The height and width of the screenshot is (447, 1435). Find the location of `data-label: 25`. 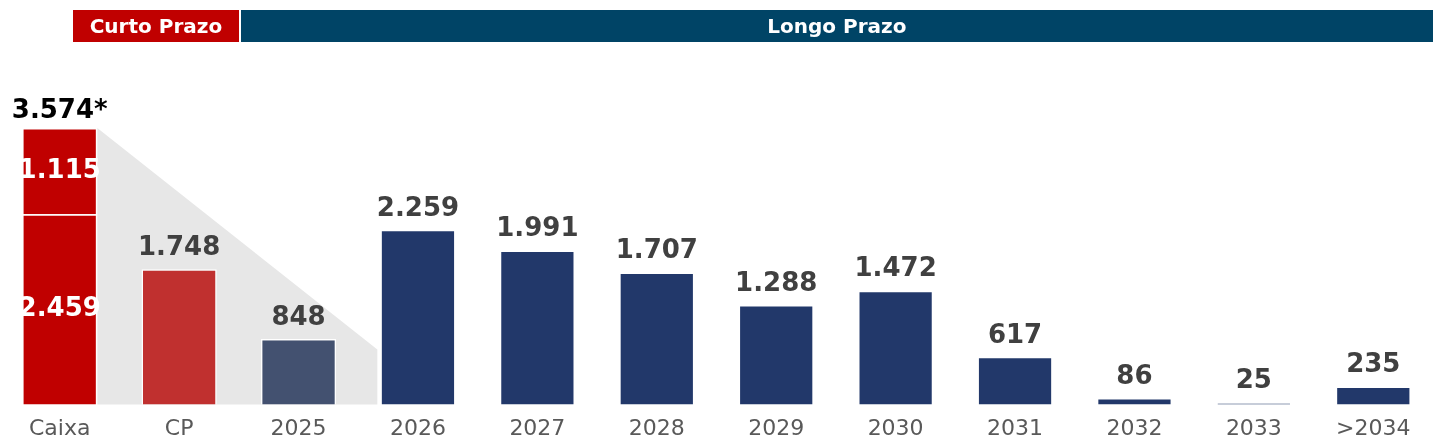

data-label: 25 is located at coordinates (1253, 379).